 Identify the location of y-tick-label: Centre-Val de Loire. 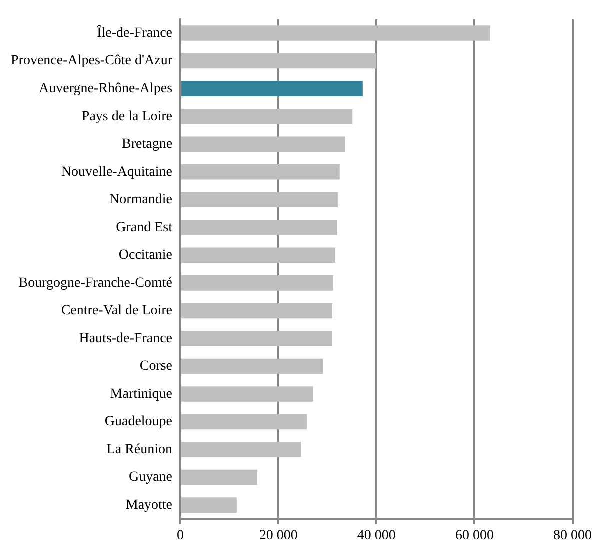
(117, 311).